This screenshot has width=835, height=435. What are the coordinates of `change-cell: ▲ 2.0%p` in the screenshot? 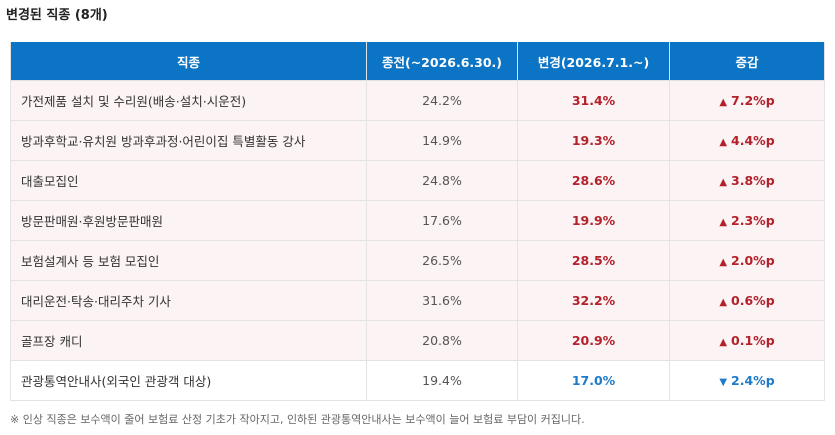 It's located at (747, 260).